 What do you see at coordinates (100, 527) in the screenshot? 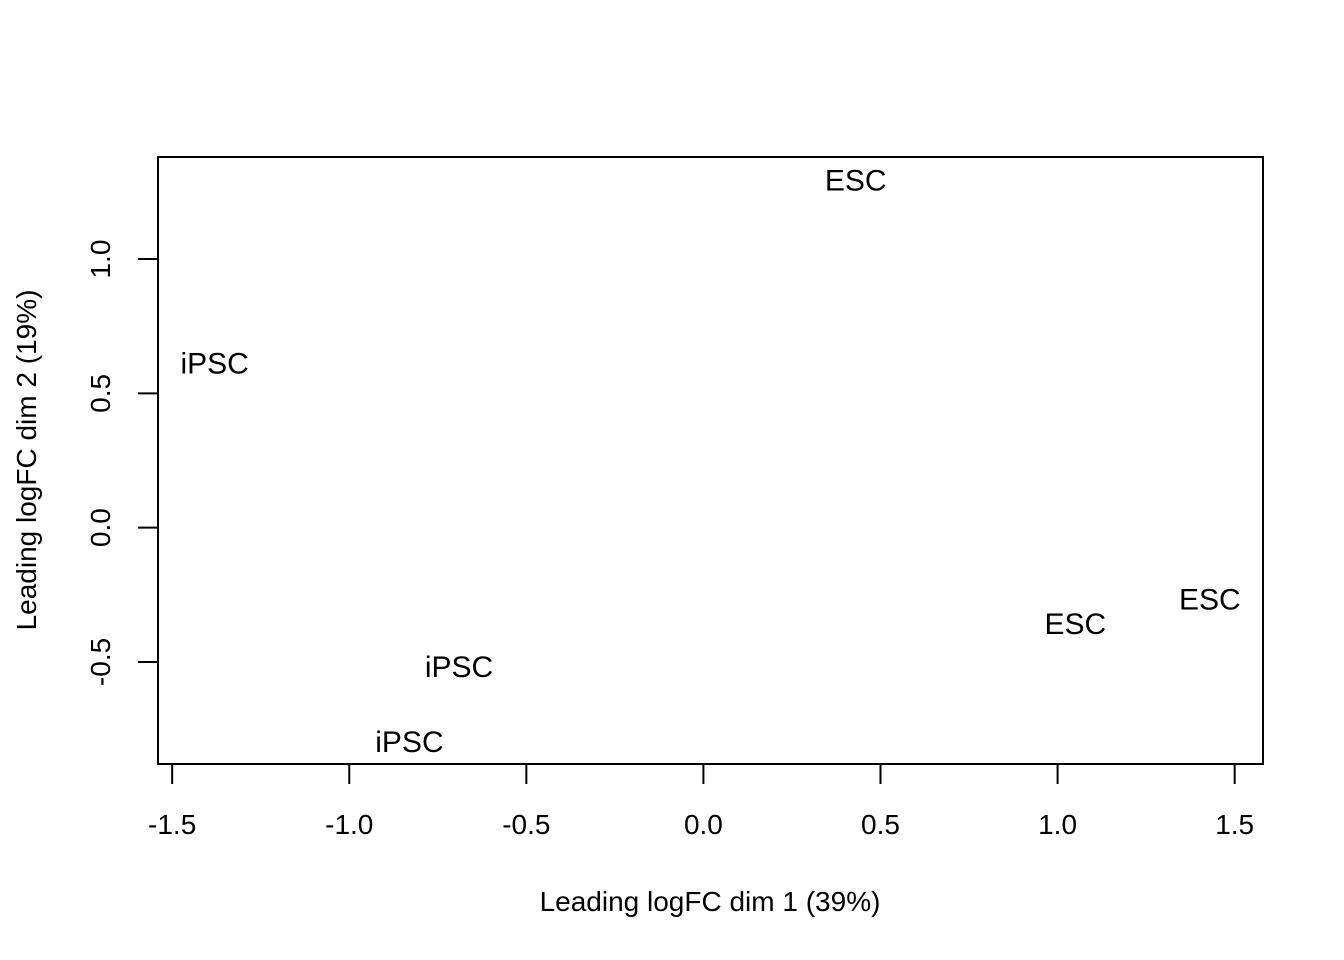
I see `y-tick-label: 0.0` at bounding box center [100, 527].